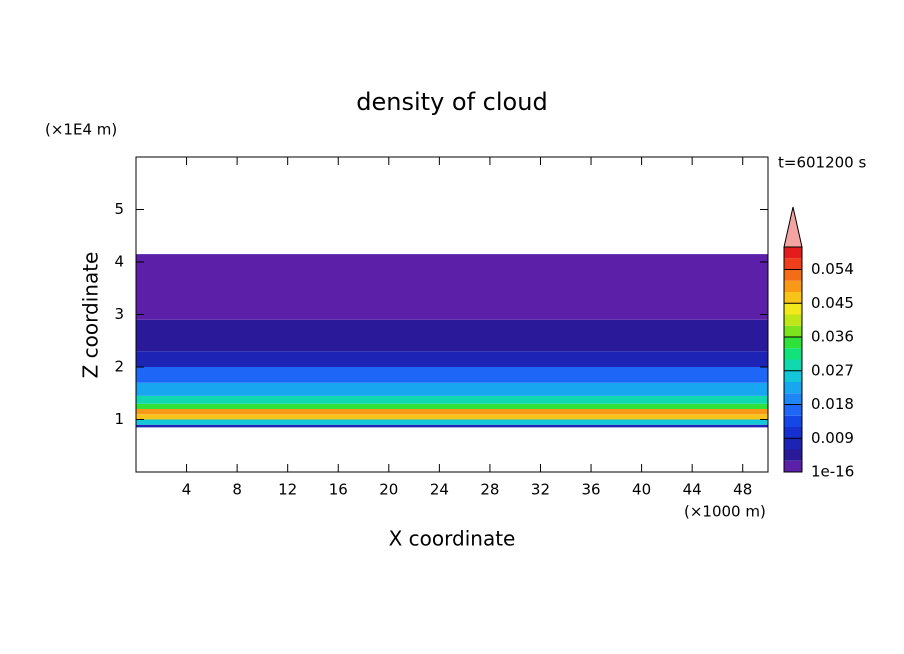 This screenshot has height=654, width=904. I want to click on x-tick-label: 24, so click(439, 490).